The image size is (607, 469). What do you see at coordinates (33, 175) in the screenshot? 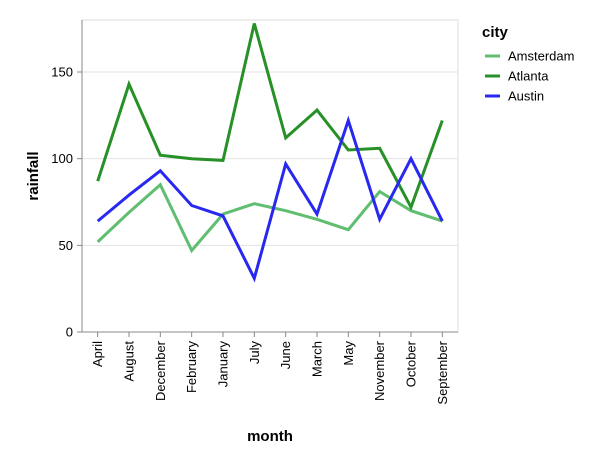
I see `y-axis-title: rainfall` at bounding box center [33, 175].